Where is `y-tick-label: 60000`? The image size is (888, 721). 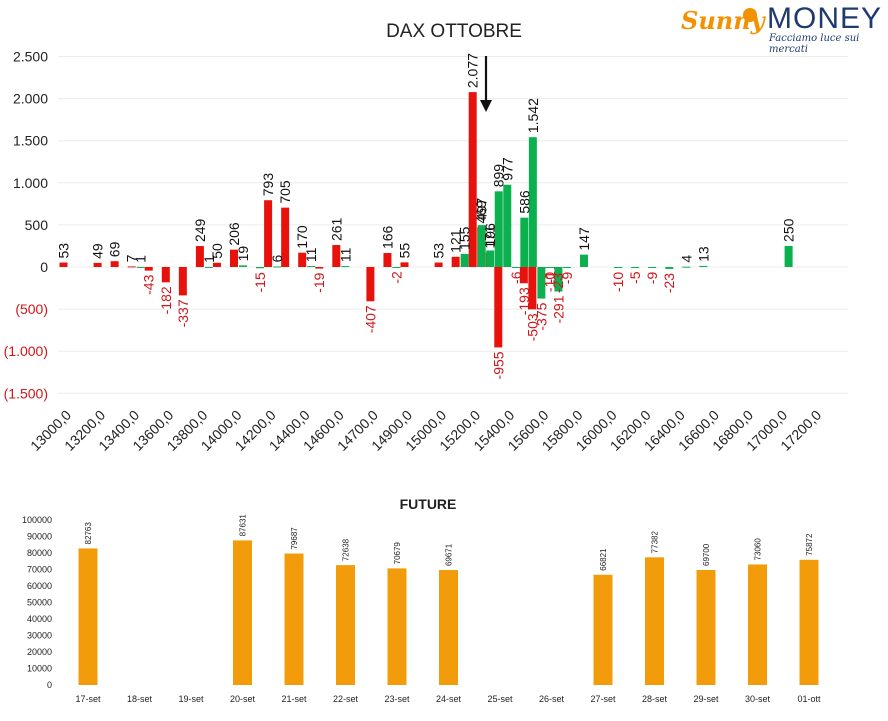
y-tick-label: 60000 is located at coordinates (39, 586).